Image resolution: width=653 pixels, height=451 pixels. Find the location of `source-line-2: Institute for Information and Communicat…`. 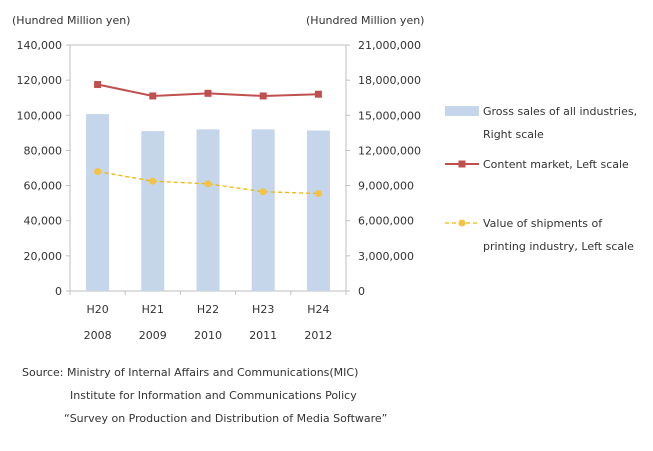

source-line-2: Institute for Information and Communicat… is located at coordinates (213, 395).